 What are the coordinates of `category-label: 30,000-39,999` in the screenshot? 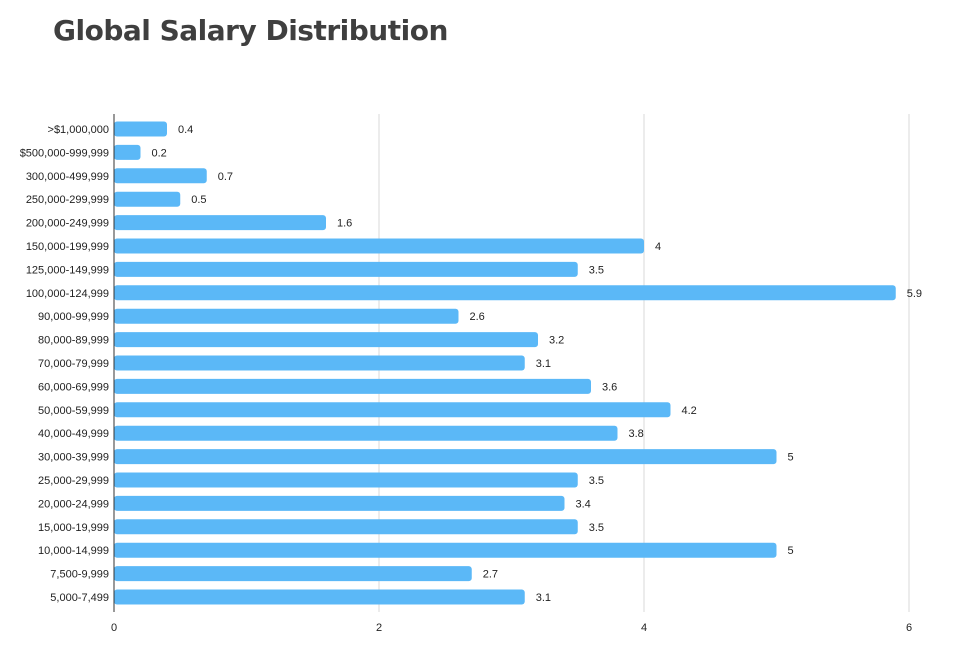 It's located at (73, 458).